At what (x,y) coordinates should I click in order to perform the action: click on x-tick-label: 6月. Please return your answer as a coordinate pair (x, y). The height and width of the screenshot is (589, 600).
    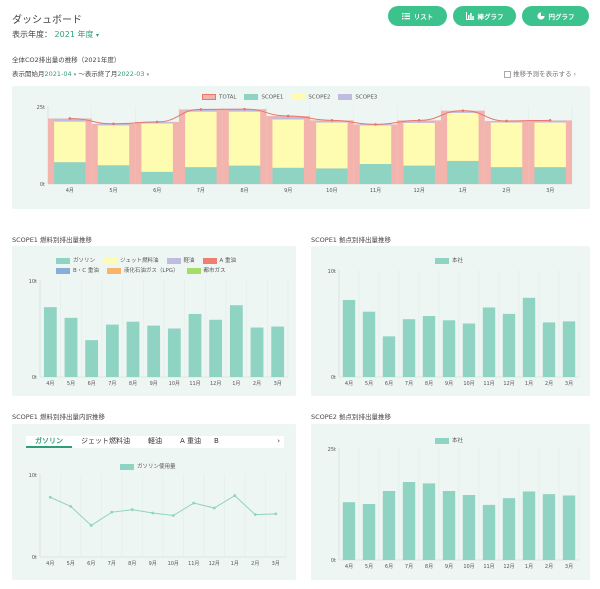
    Looking at the image, I should click on (92, 384).